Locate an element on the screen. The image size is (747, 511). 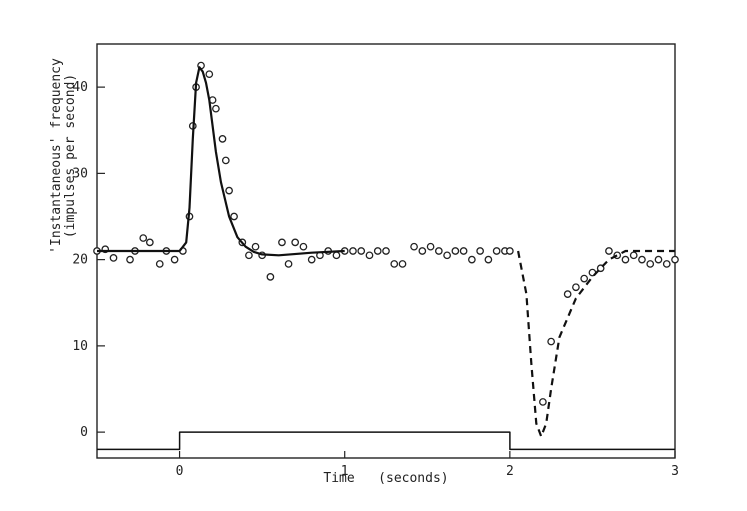
fitted-curve-dashed is located at coordinates (596, 343).